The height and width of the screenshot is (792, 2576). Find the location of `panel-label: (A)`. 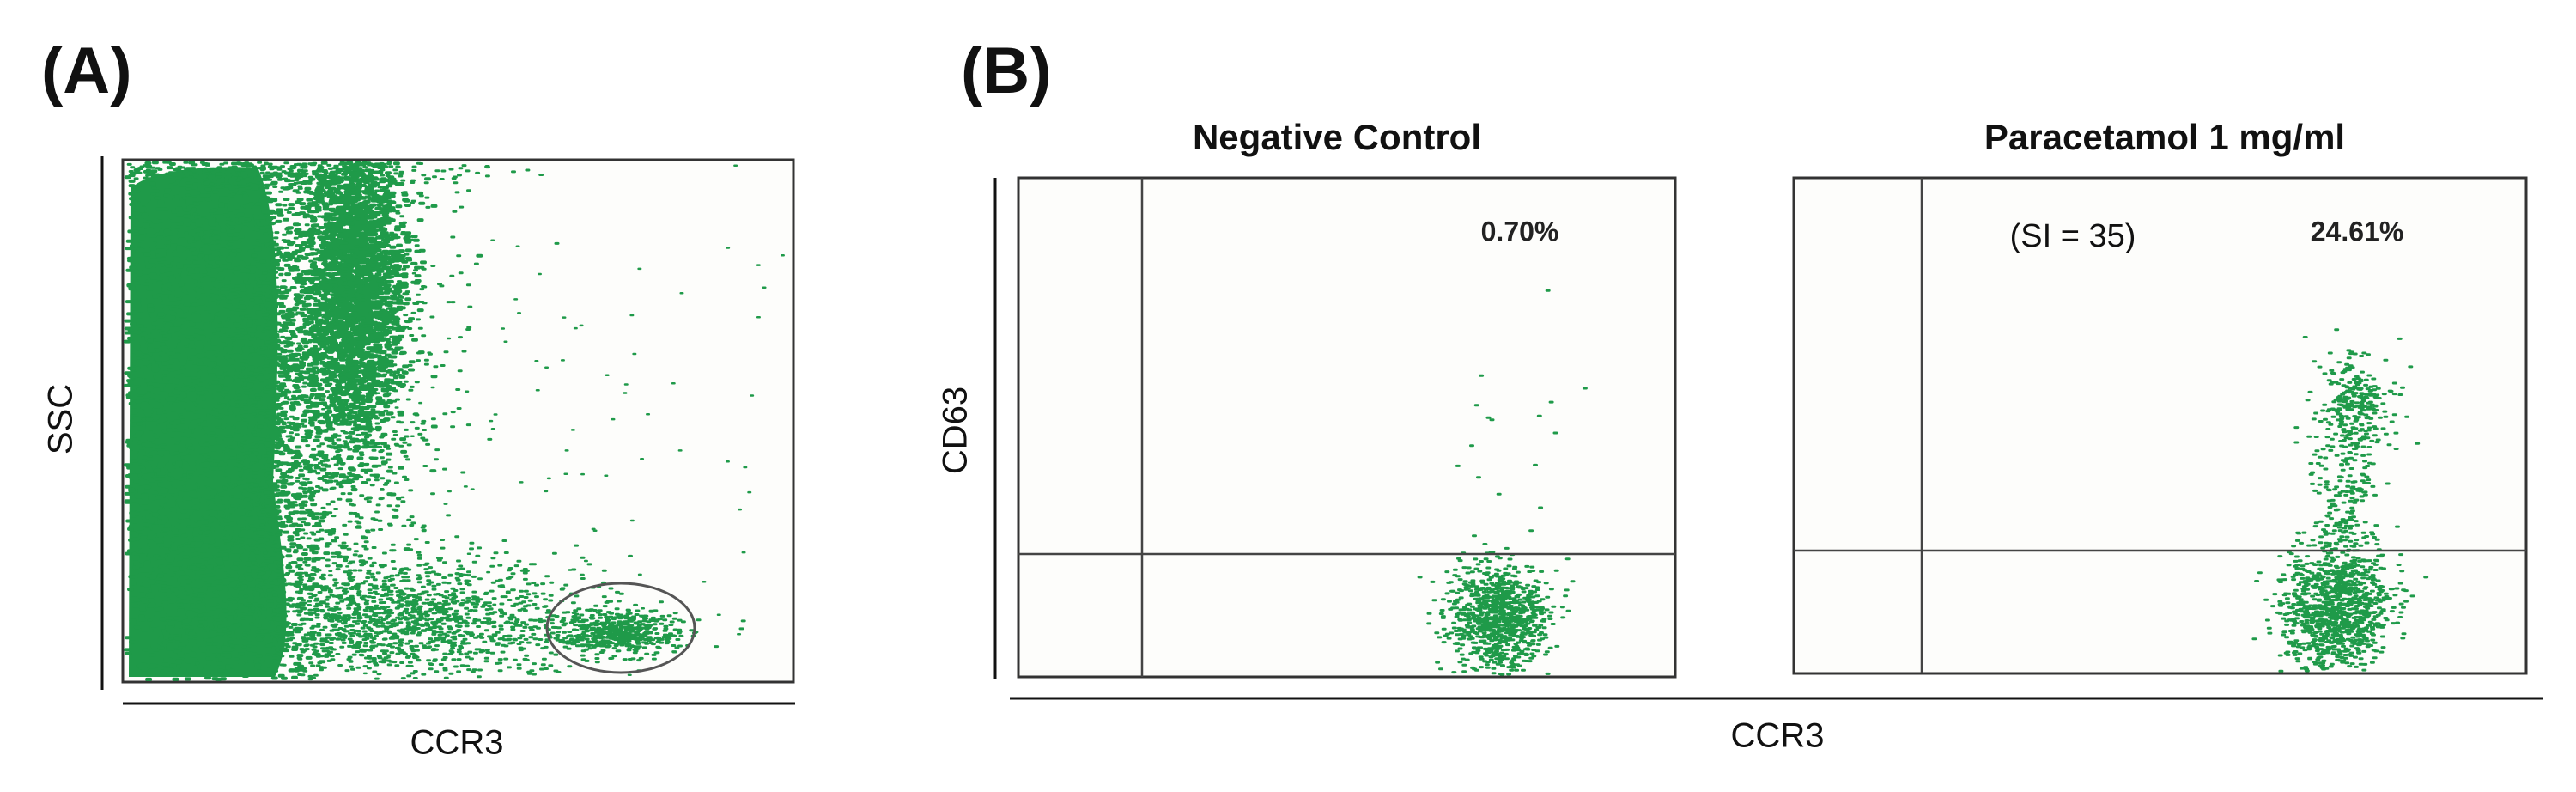

panel-label: (A) is located at coordinates (86, 70).